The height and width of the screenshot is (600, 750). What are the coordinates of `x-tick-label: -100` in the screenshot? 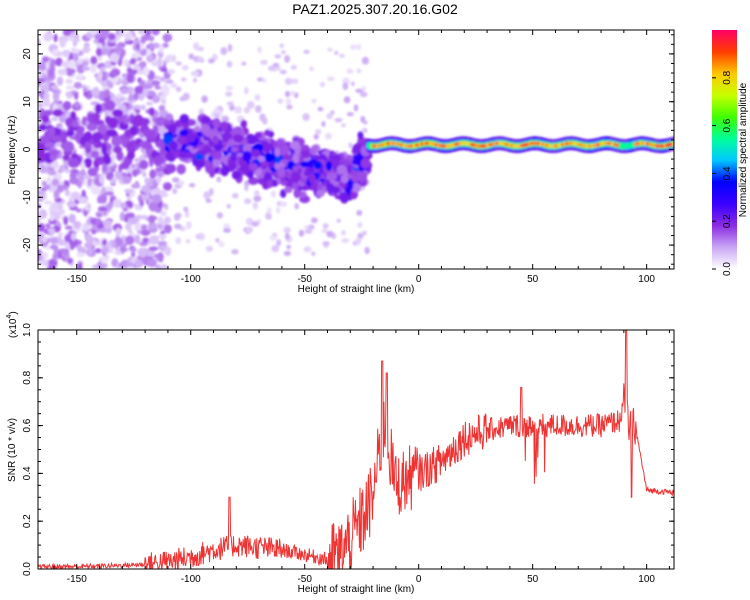 It's located at (191, 279).